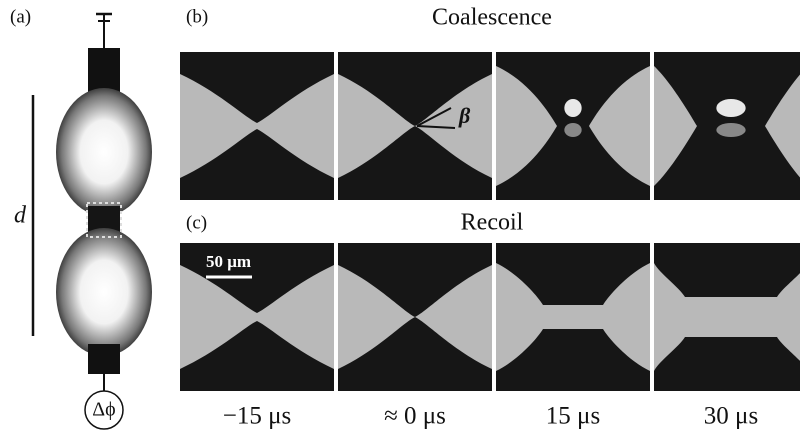  Describe the element at coordinates (490, 416) in the screenshot. I see `time-labels: −15 μs ≈ 0 μs 15 μs 30 μs` at that location.